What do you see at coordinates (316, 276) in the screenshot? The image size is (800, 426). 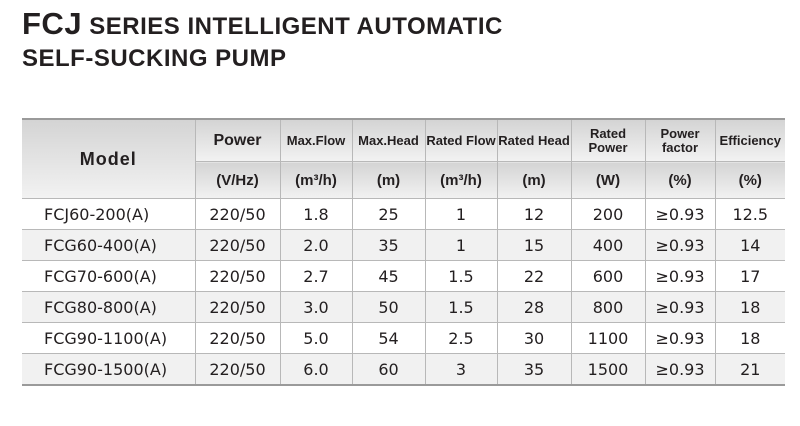 I see `table-cell: 2.7` at bounding box center [316, 276].